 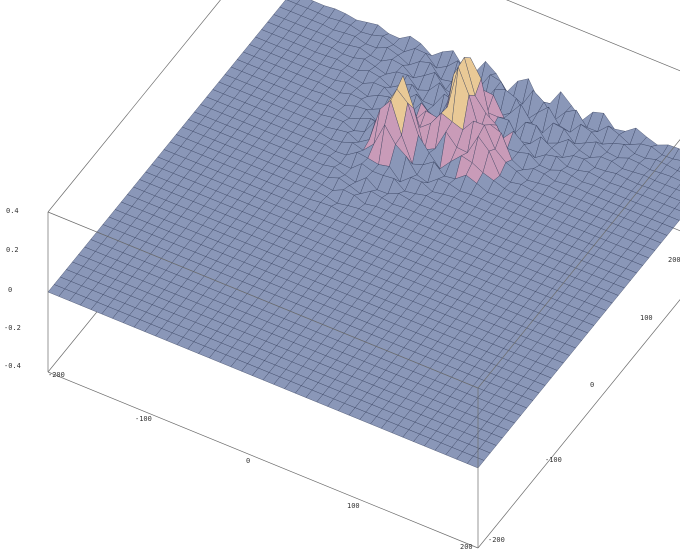 What do you see at coordinates (496, 540) in the screenshot?
I see `y-tick-label: -200` at bounding box center [496, 540].